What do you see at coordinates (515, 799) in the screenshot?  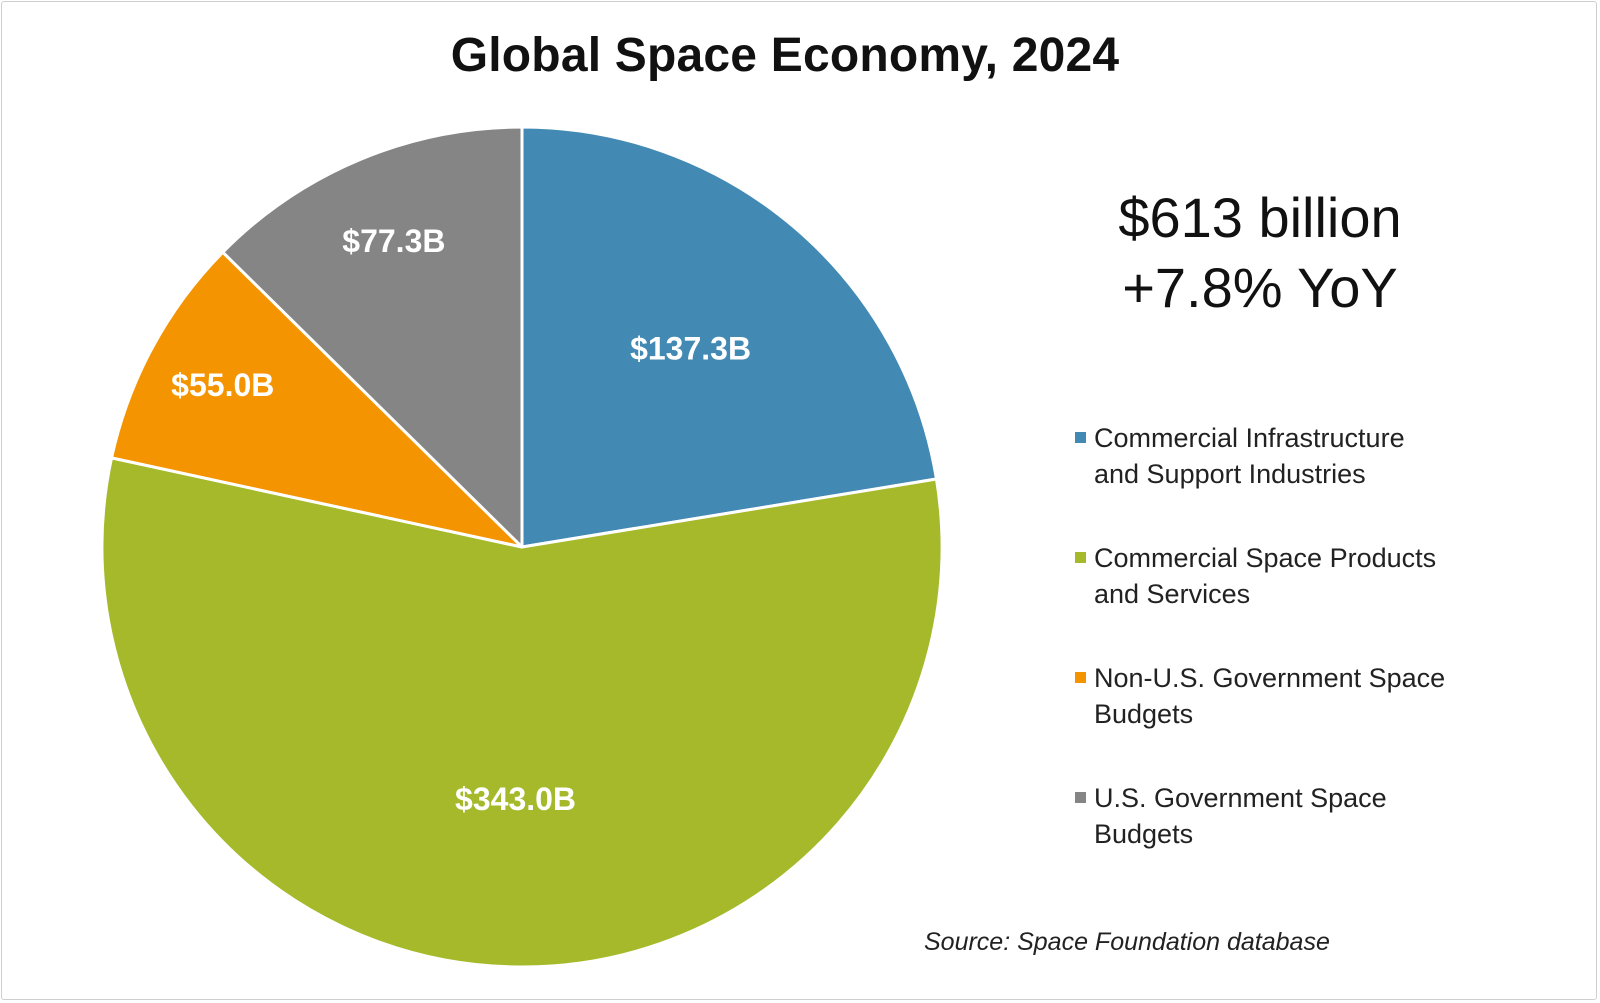 I see `slice-value-label: $343.0B` at bounding box center [515, 799].